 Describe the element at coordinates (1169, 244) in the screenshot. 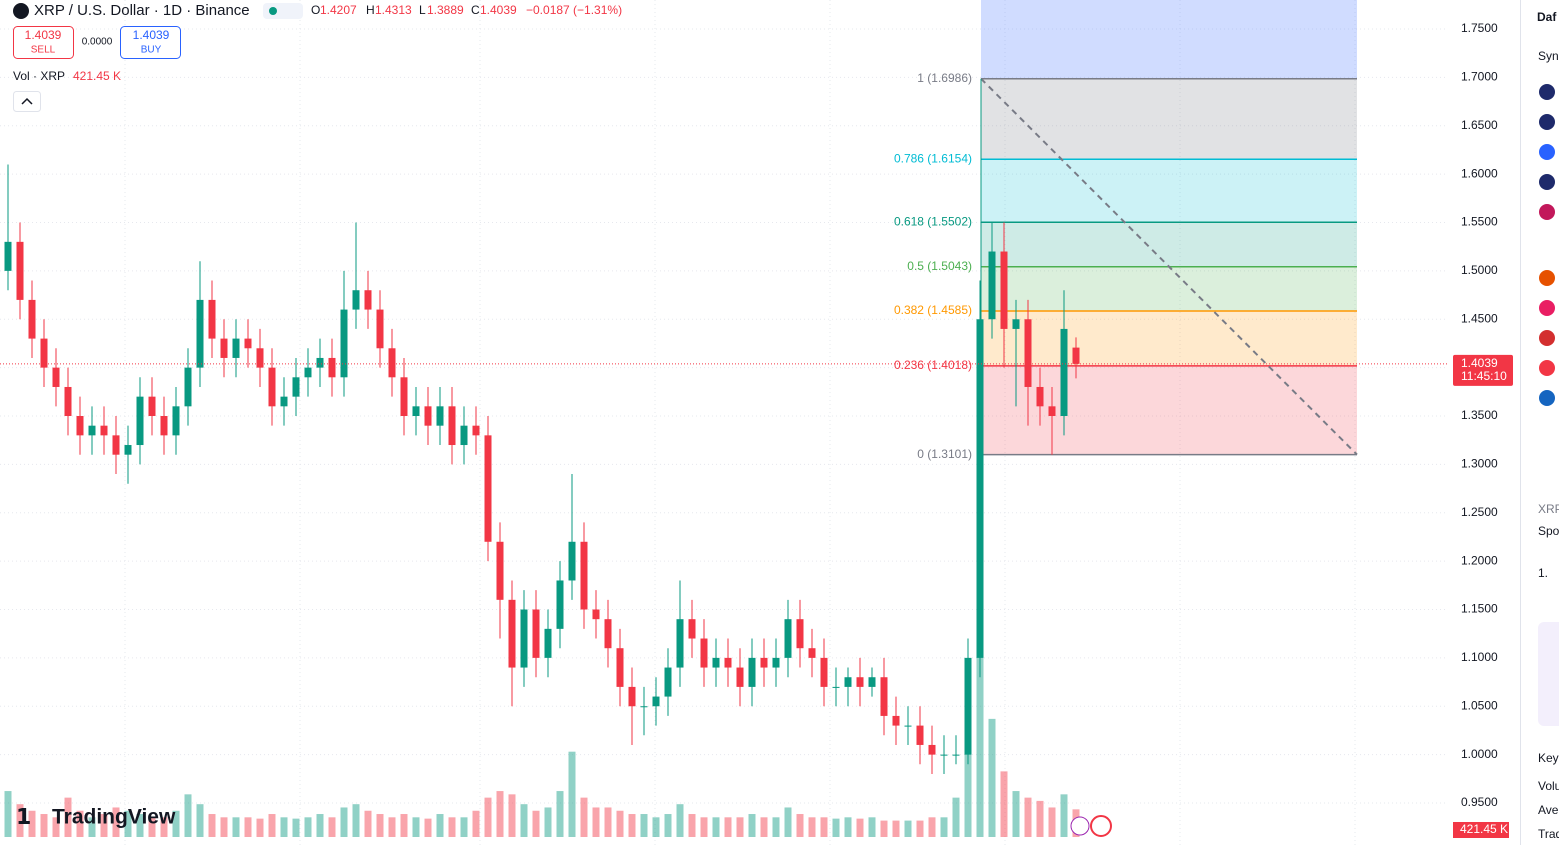

I see `fib-band` at that location.